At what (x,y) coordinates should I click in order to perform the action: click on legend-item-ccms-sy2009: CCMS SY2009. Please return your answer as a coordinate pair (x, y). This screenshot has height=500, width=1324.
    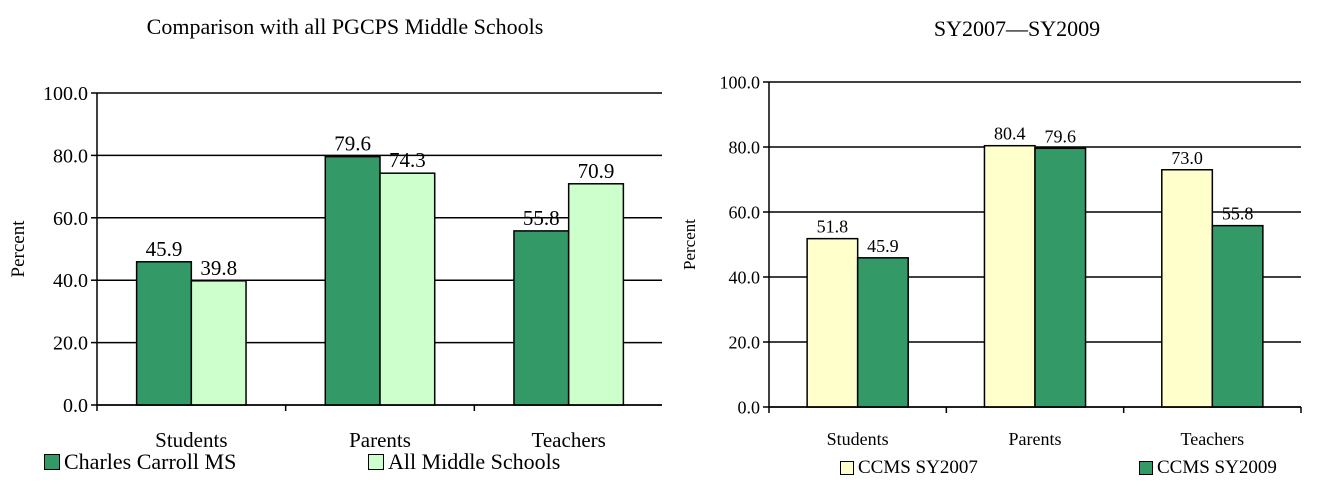
    Looking at the image, I should click on (1208, 468).